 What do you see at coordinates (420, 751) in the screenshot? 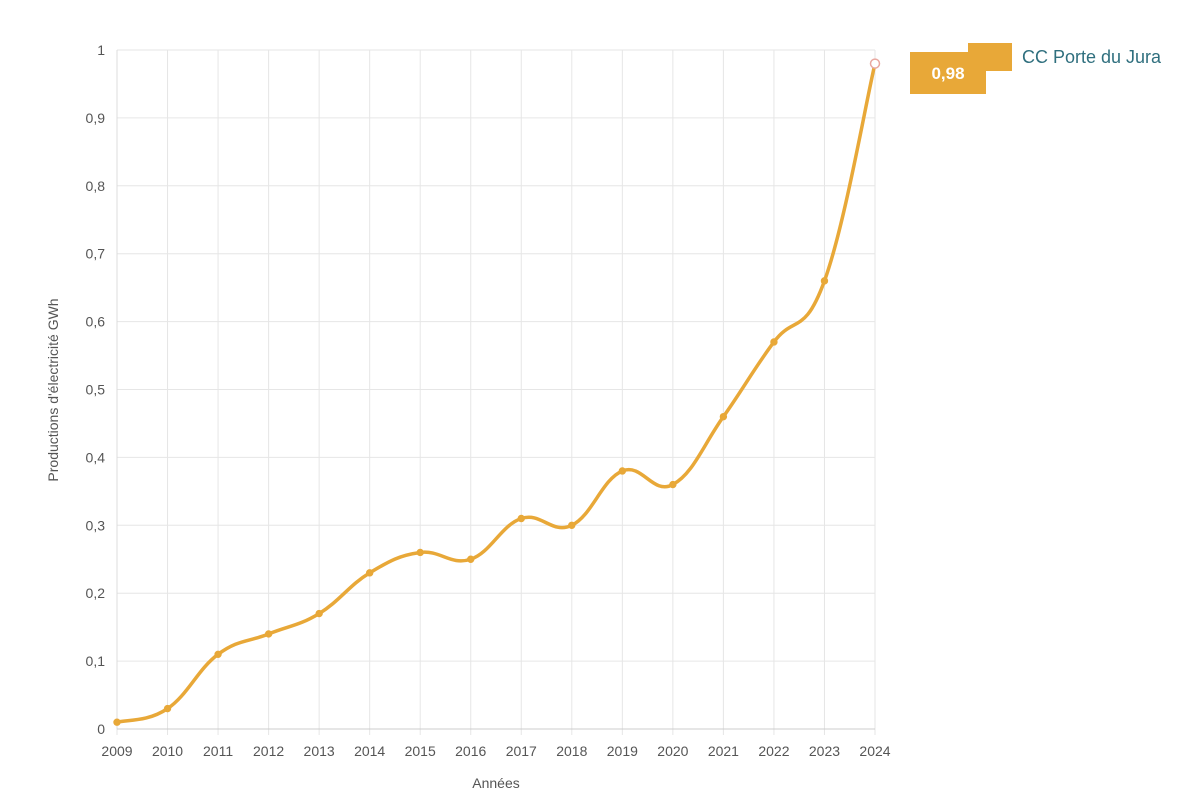
I see `x-tick-label: 2015` at bounding box center [420, 751].